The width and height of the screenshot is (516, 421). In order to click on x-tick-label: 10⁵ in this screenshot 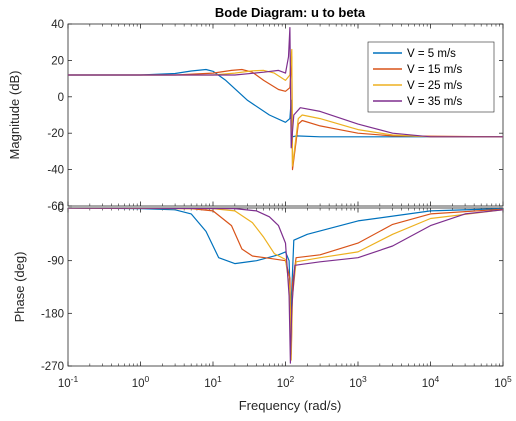, I will do `click(503, 382)`.